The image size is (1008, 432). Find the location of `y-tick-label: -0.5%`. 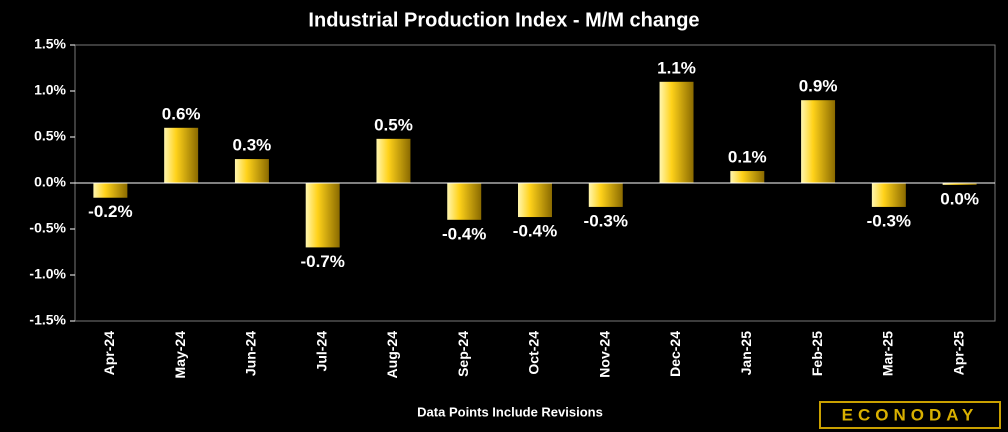

y-tick-label: -0.5% is located at coordinates (47, 228).